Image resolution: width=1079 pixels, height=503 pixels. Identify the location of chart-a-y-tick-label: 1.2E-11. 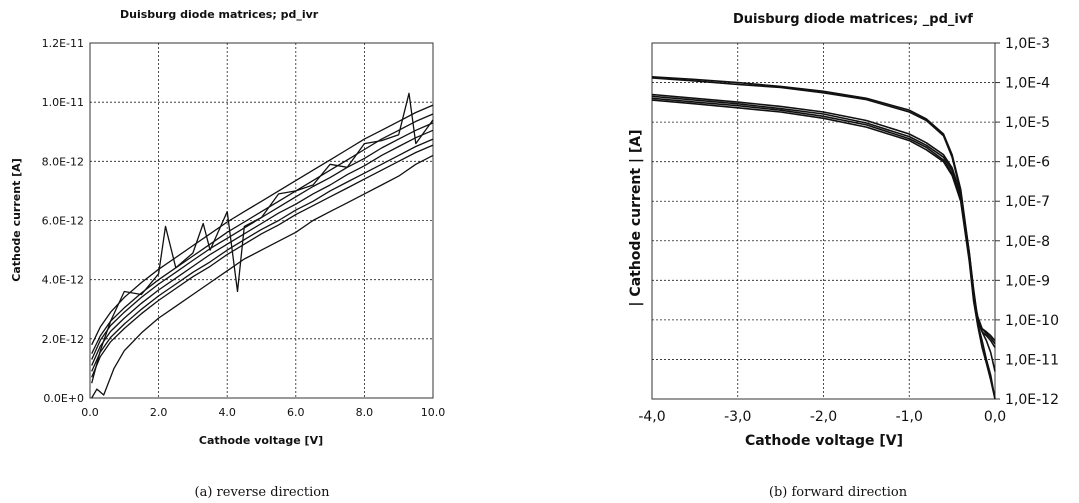
(63, 43).